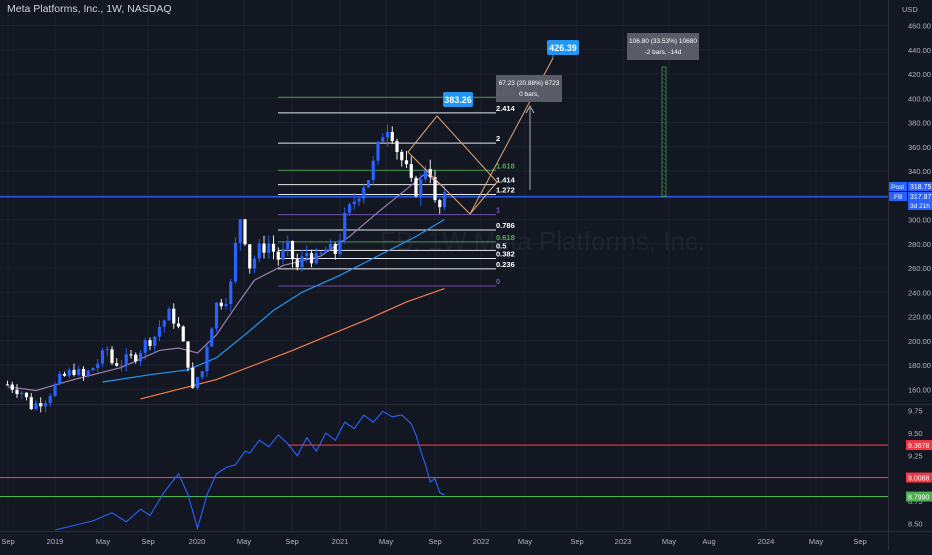 The height and width of the screenshot is (555, 932). I want to click on measure-1-line1: 67.23 (20.88%) 6723, so click(529, 83).